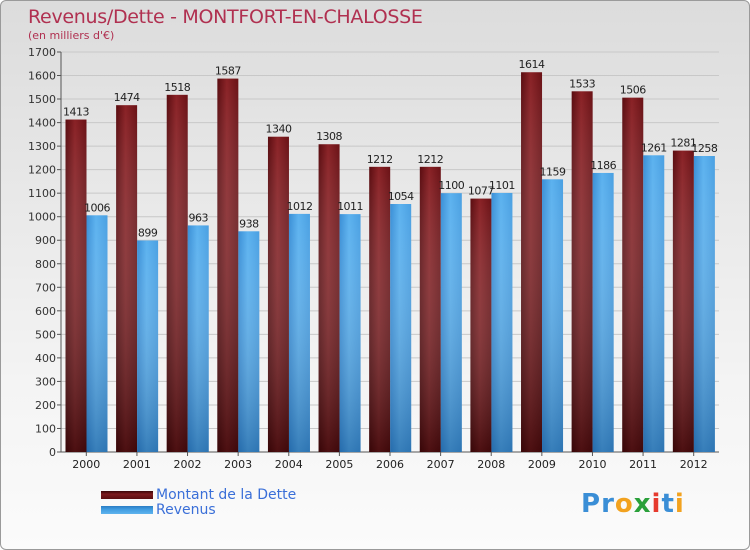 The height and width of the screenshot is (550, 750). Describe the element at coordinates (52, 452) in the screenshot. I see `y-tick-label: 0` at that location.